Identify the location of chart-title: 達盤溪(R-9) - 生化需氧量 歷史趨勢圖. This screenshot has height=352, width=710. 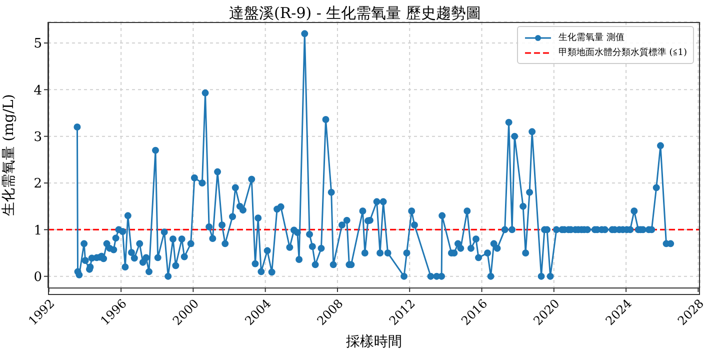
(355, 13).